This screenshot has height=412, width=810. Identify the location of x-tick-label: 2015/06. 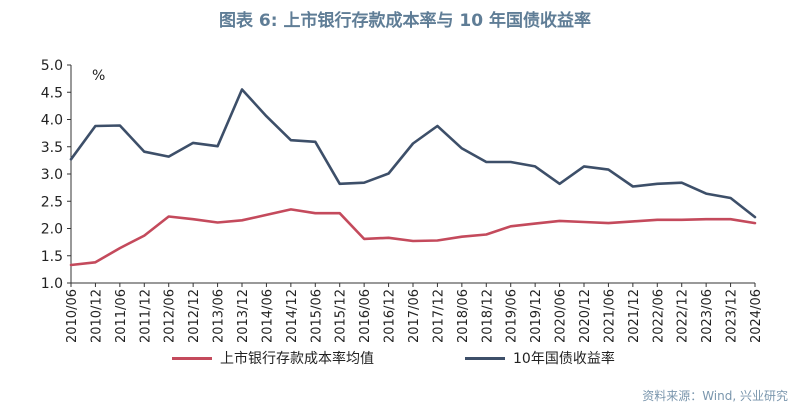
(316, 316).